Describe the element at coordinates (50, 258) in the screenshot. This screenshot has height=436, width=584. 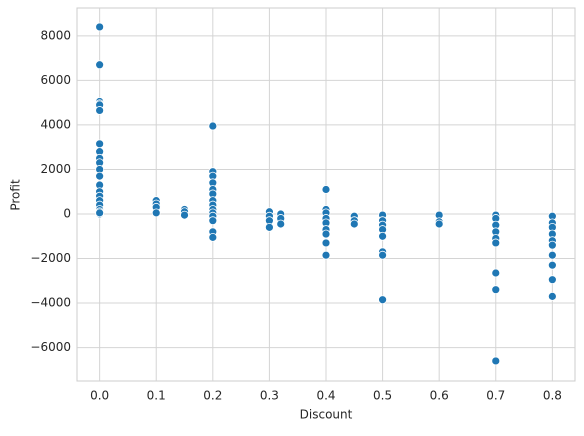
I see `y-tick-label: −2000` at that location.